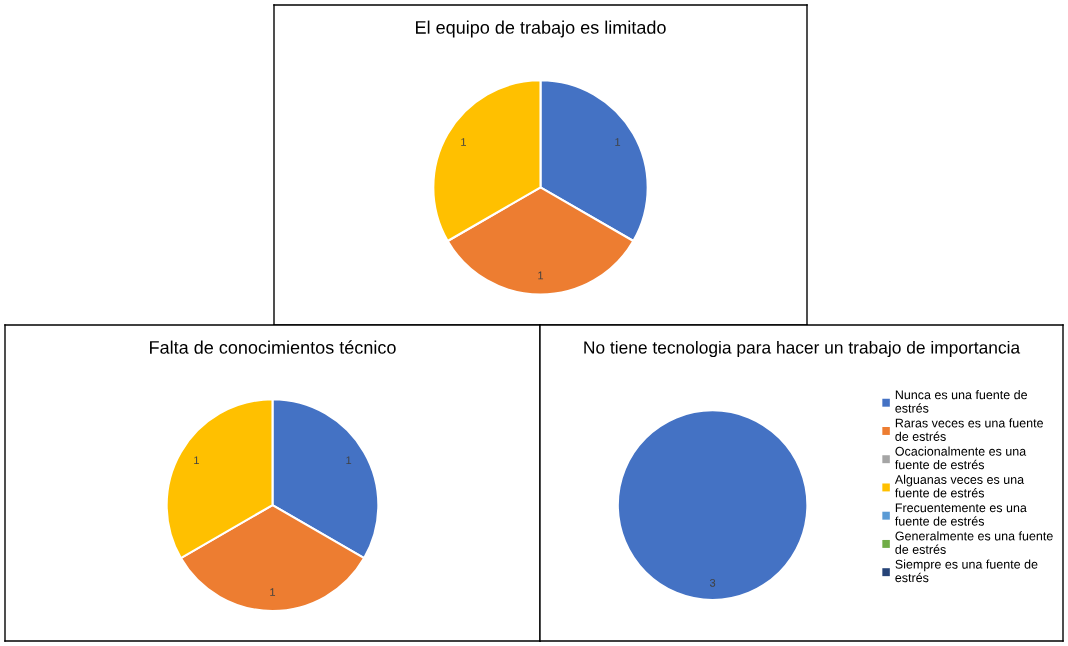 This screenshot has width=1068, height=646. I want to click on legend-label: Siempre es una fuente de estrés, so click(966, 571).